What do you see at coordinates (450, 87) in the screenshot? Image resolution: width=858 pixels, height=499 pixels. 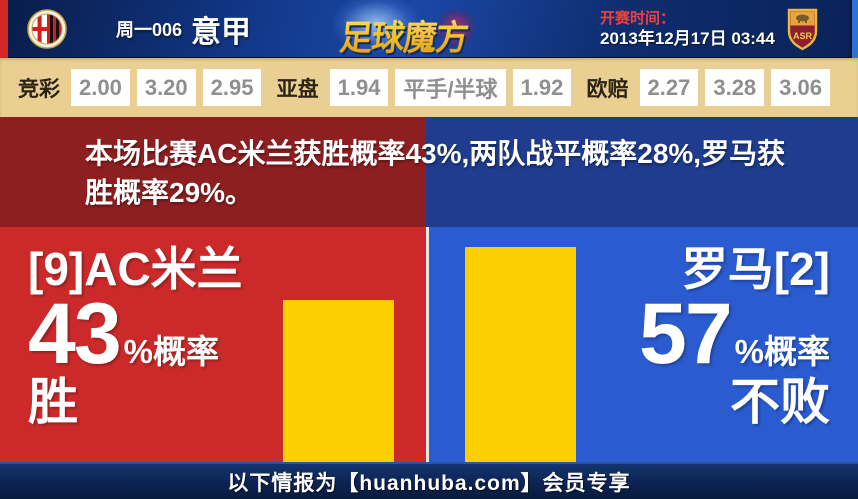 I see `yapan-handicap: 平手/半球` at bounding box center [450, 87].